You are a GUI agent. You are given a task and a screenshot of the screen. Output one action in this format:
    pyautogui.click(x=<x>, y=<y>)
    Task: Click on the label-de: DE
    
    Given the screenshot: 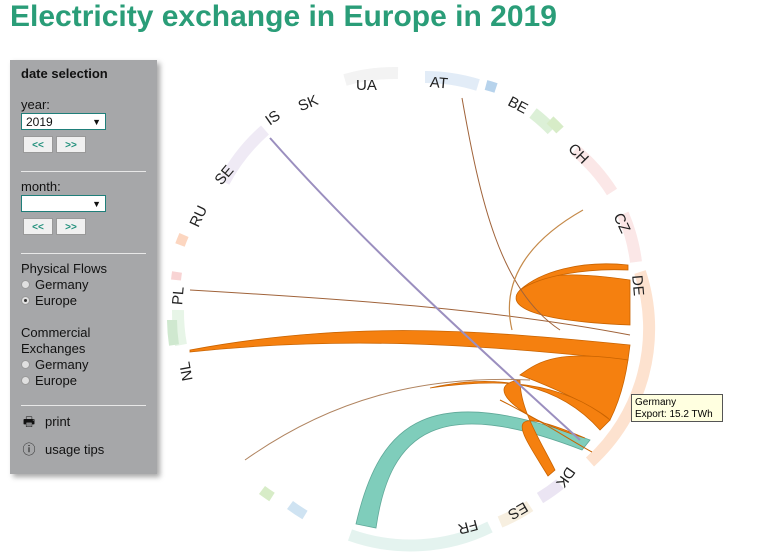 What is the action you would take?
    pyautogui.click(x=637, y=285)
    